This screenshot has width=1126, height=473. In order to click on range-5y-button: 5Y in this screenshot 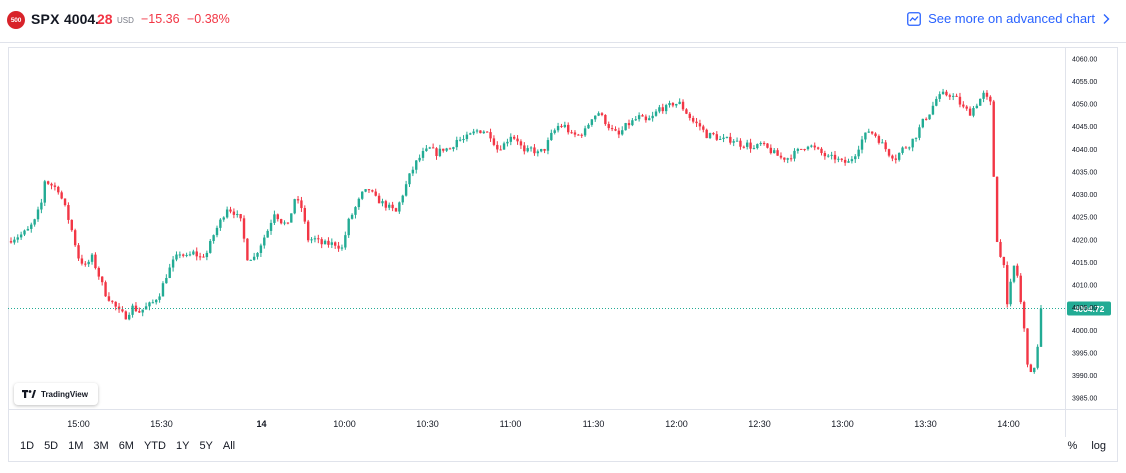, I will do `click(206, 446)`.